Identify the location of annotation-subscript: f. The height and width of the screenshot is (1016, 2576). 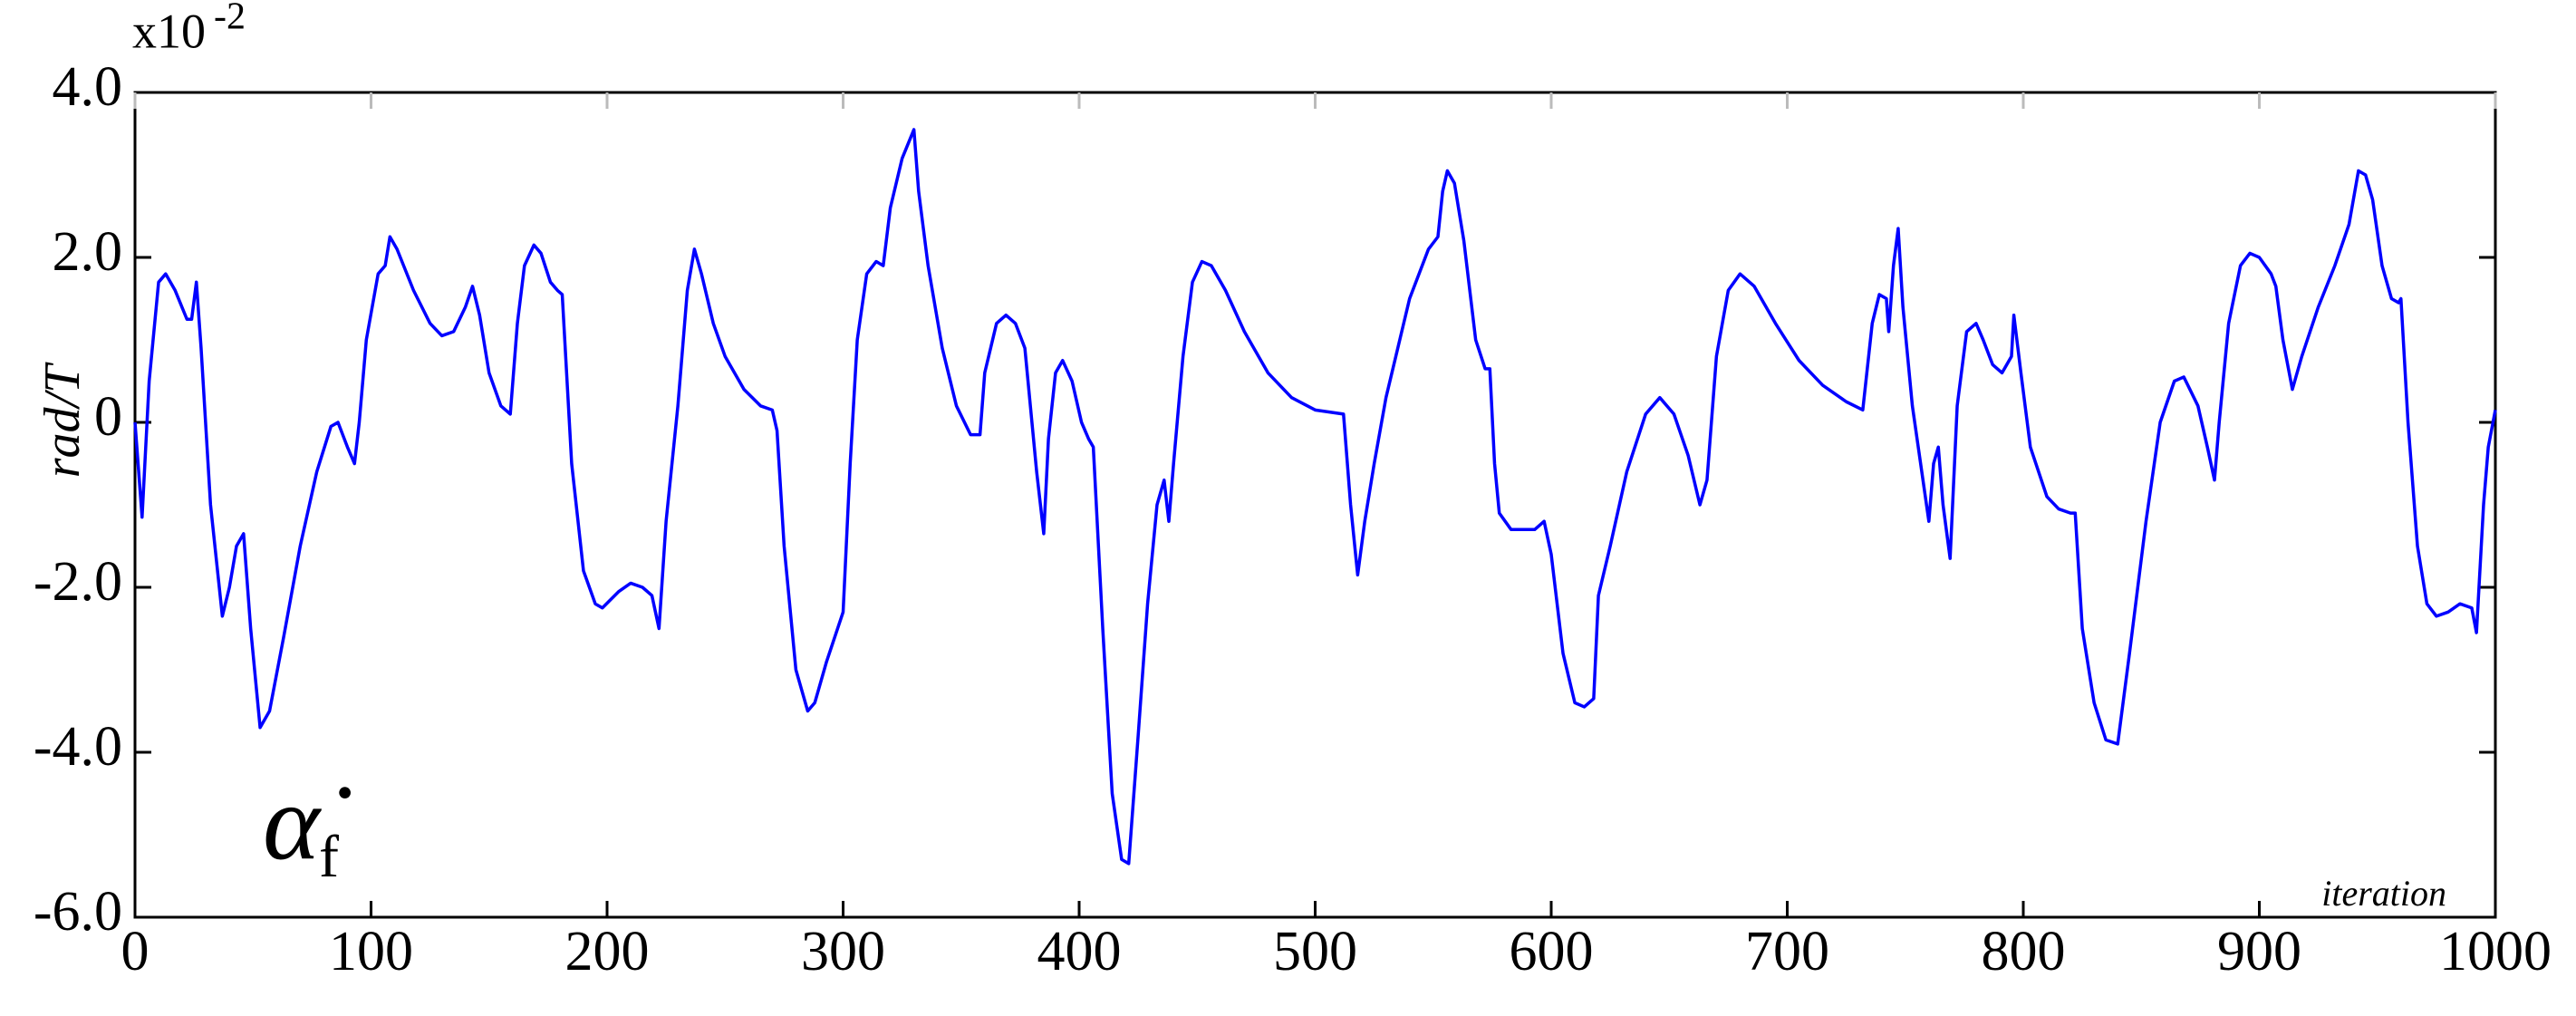
(329, 857).